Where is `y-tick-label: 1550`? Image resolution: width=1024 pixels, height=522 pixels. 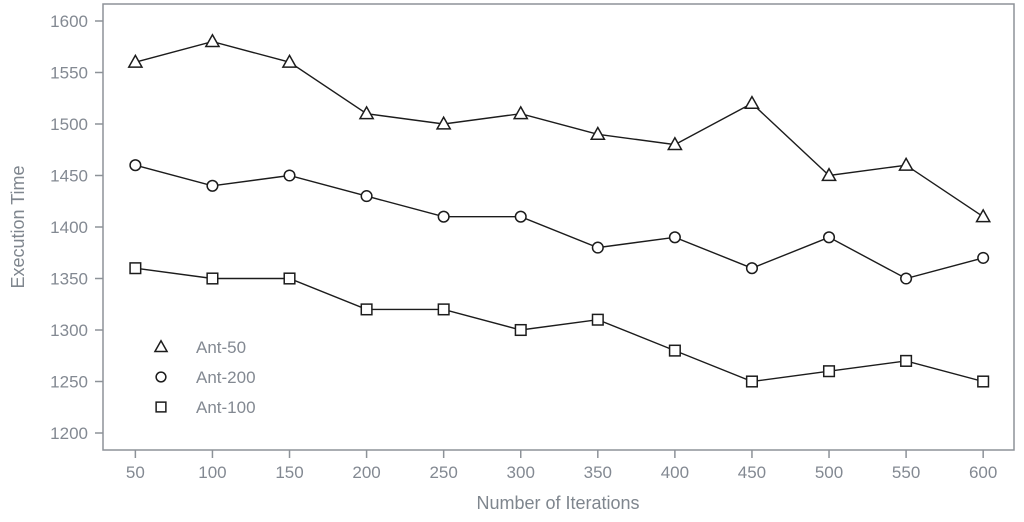 y-tick-label: 1550 is located at coordinates (69, 72).